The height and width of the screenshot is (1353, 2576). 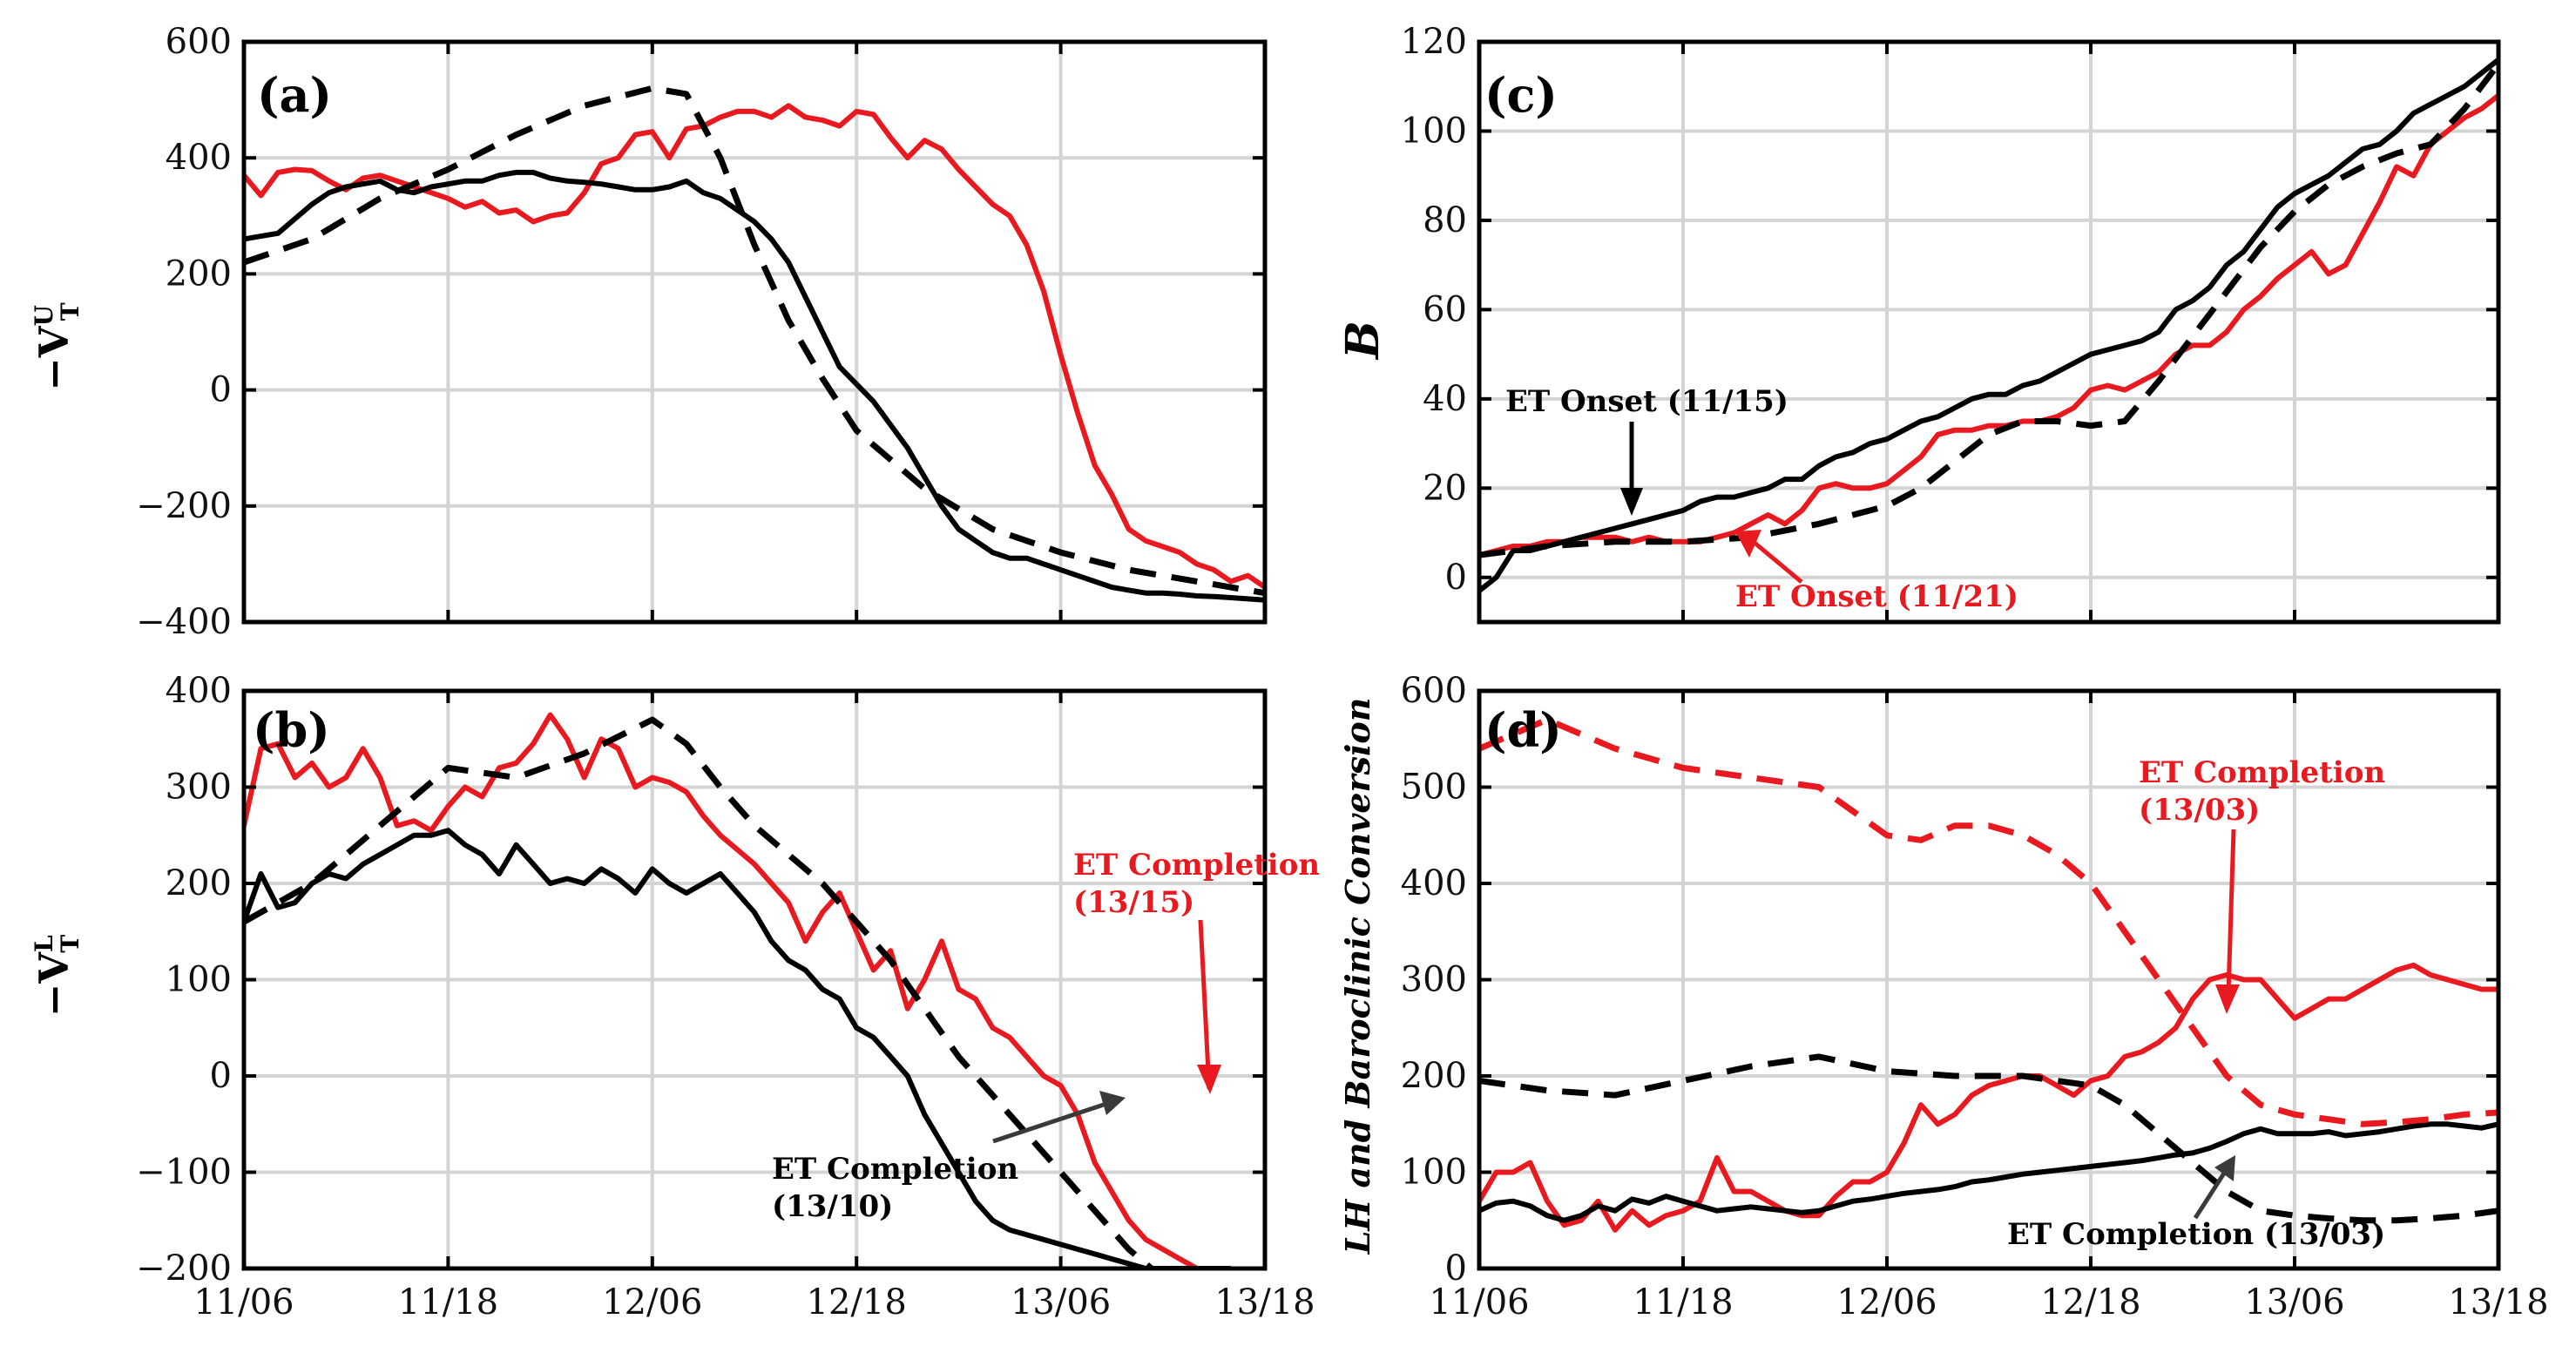 I want to click on series-b-black-dashed, so click(x=700, y=992).